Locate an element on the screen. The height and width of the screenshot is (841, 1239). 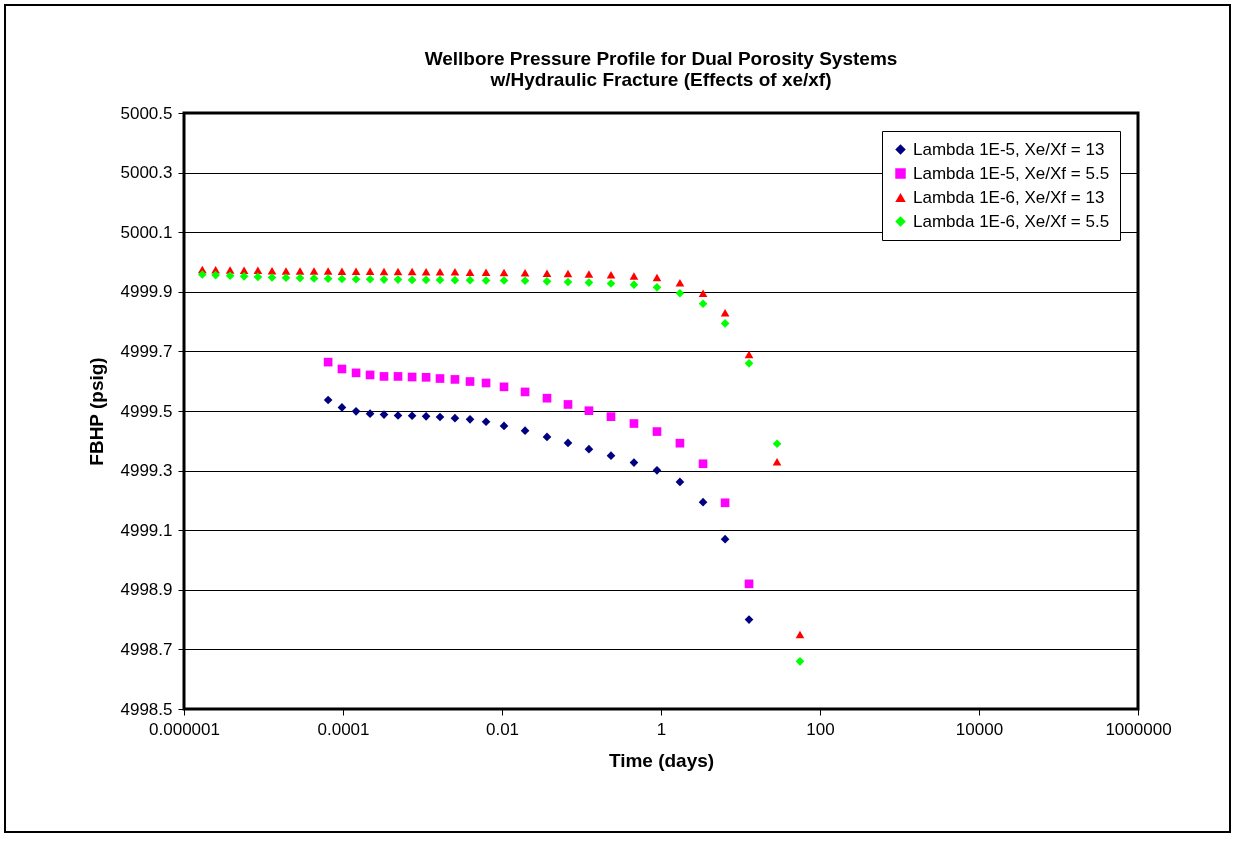
y-tick-label: 5000.1 is located at coordinates (146, 232).